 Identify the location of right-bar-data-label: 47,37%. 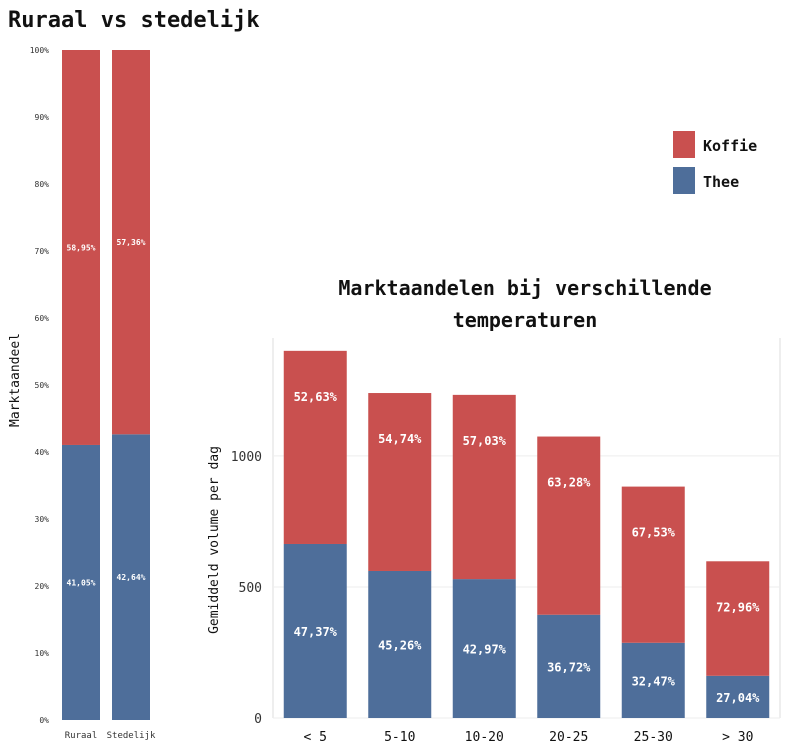
(316, 632).